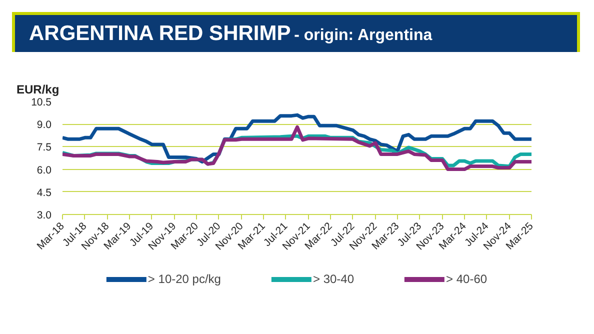  What do you see at coordinates (44, 148) in the screenshot?
I see `y-tick-label: 7.5` at bounding box center [44, 148].